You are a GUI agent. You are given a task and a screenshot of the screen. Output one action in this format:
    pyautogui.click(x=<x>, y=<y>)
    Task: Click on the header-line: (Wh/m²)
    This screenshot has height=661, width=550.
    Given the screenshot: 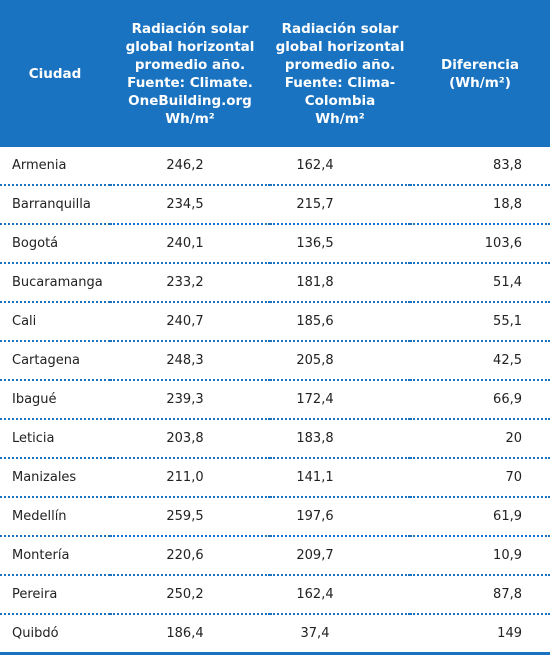 What is the action you would take?
    pyautogui.click(x=480, y=82)
    